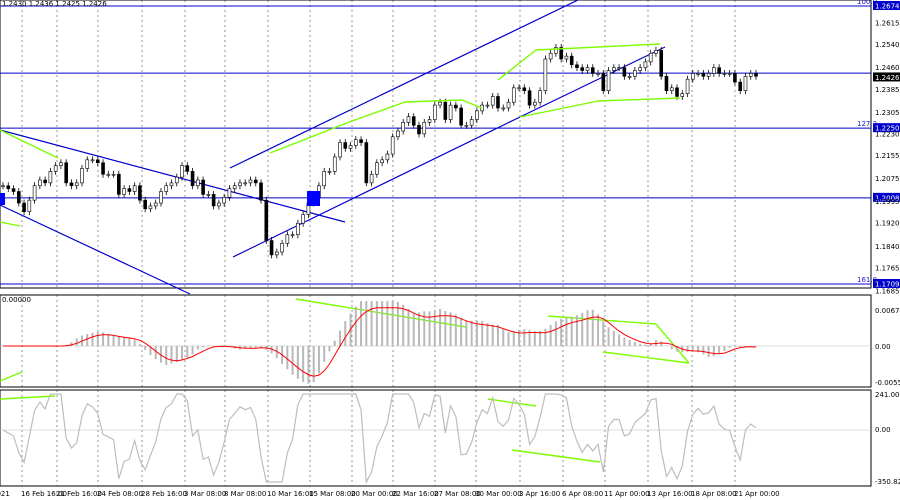 The width and height of the screenshot is (900, 500). What do you see at coordinates (44, 494) in the screenshot?
I see `time-tick: 16 Feb 16:00` at bounding box center [44, 494].